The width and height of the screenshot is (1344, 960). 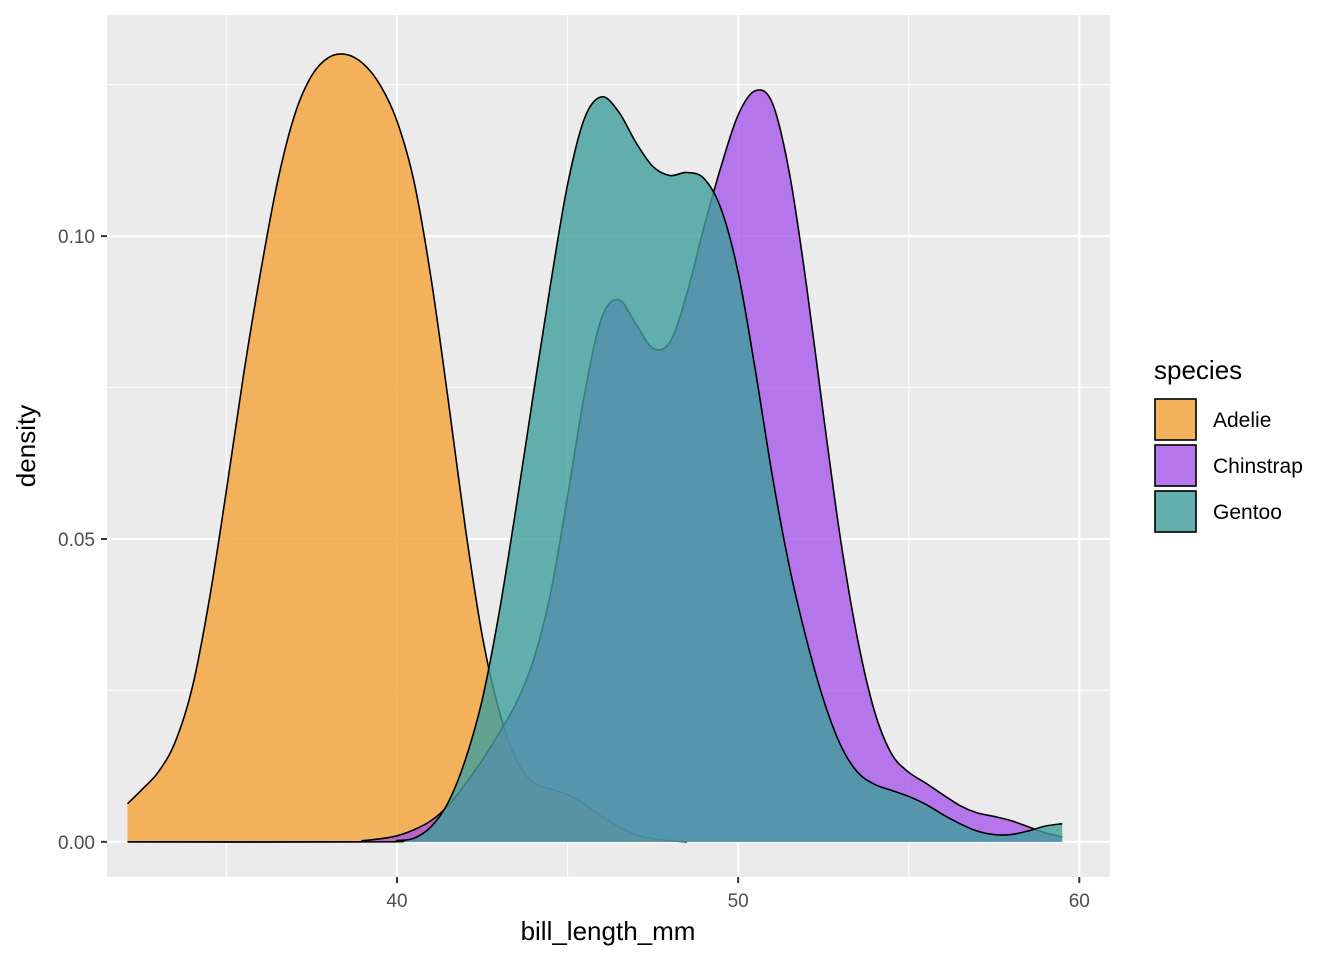 I want to click on y-tick-label: 0.10, so click(x=76, y=237).